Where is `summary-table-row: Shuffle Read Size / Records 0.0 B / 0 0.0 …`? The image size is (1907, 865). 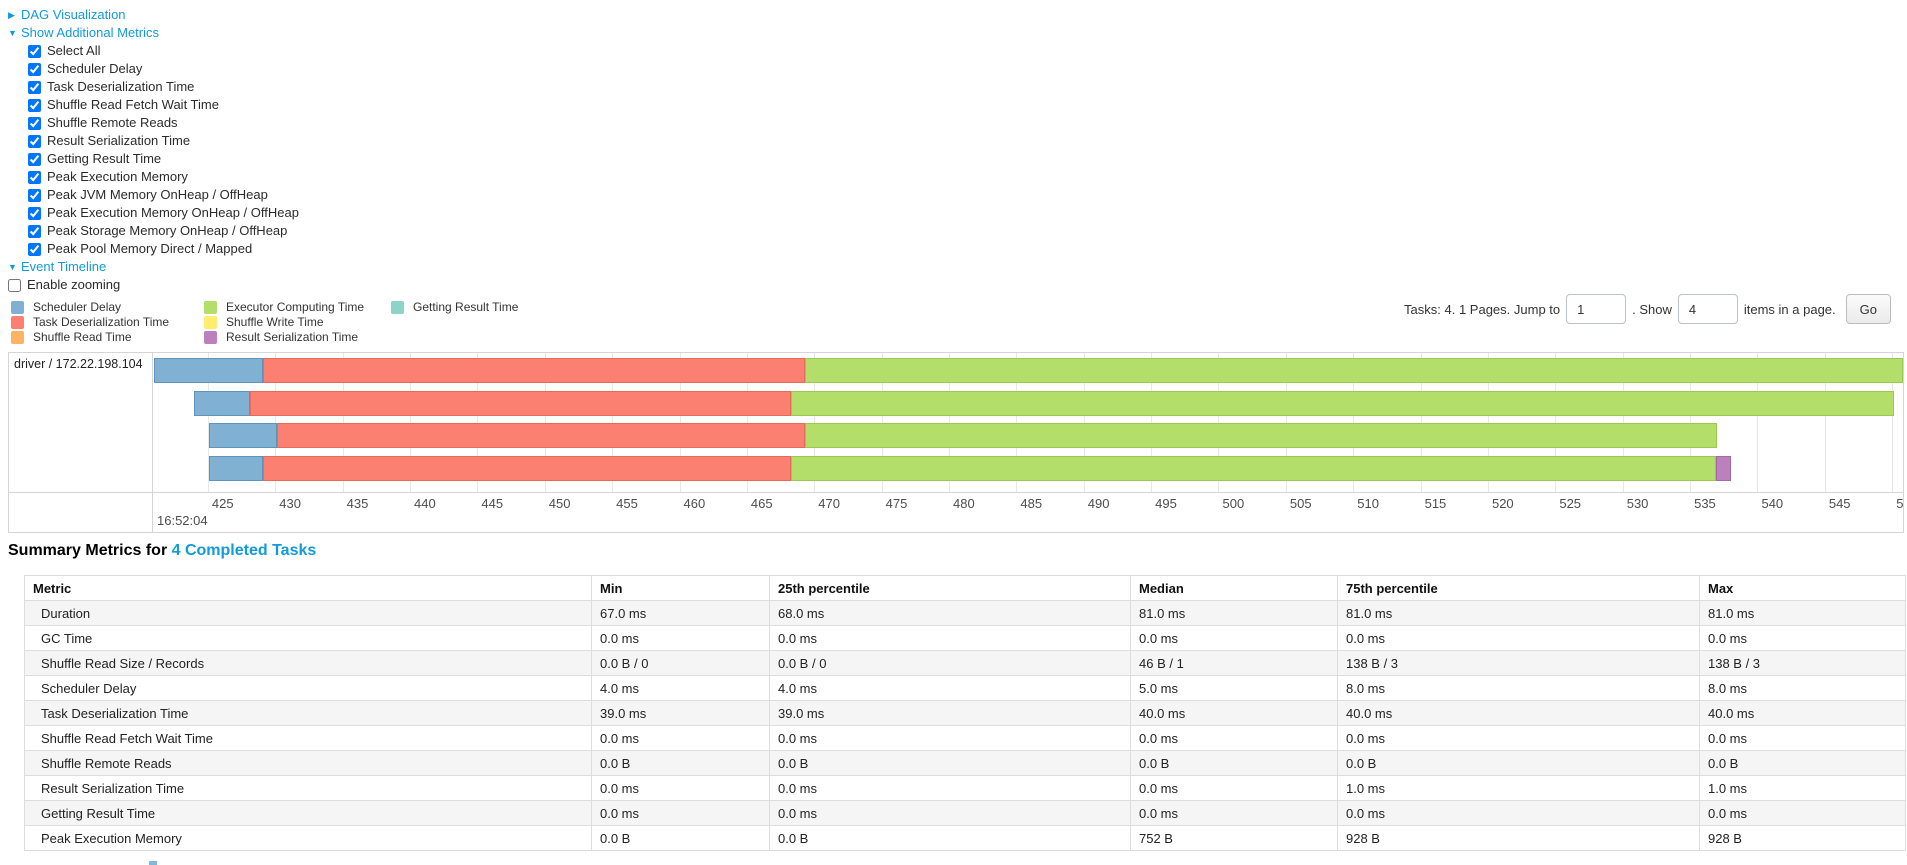 summary-table-row: Shuffle Read Size / Records 0.0 B / 0 0.0 … is located at coordinates (965, 663).